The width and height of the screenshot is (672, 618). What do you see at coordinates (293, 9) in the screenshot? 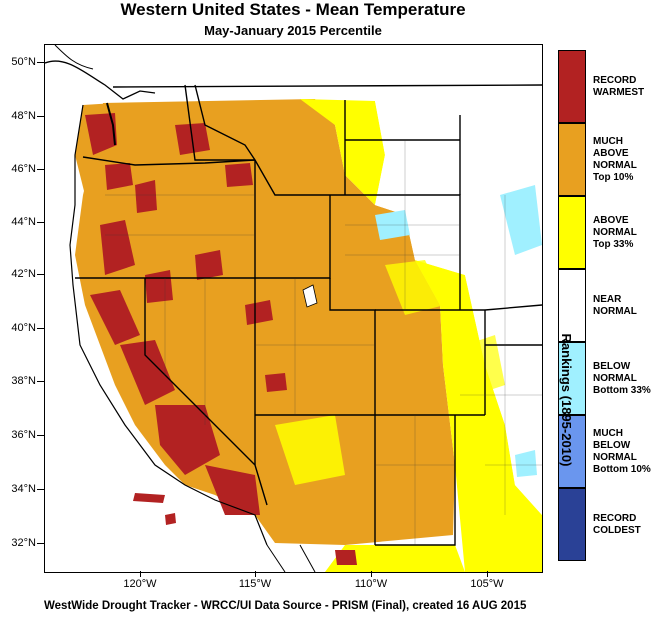
I see `map-title: Western United States - Mean Temperature` at bounding box center [293, 9].